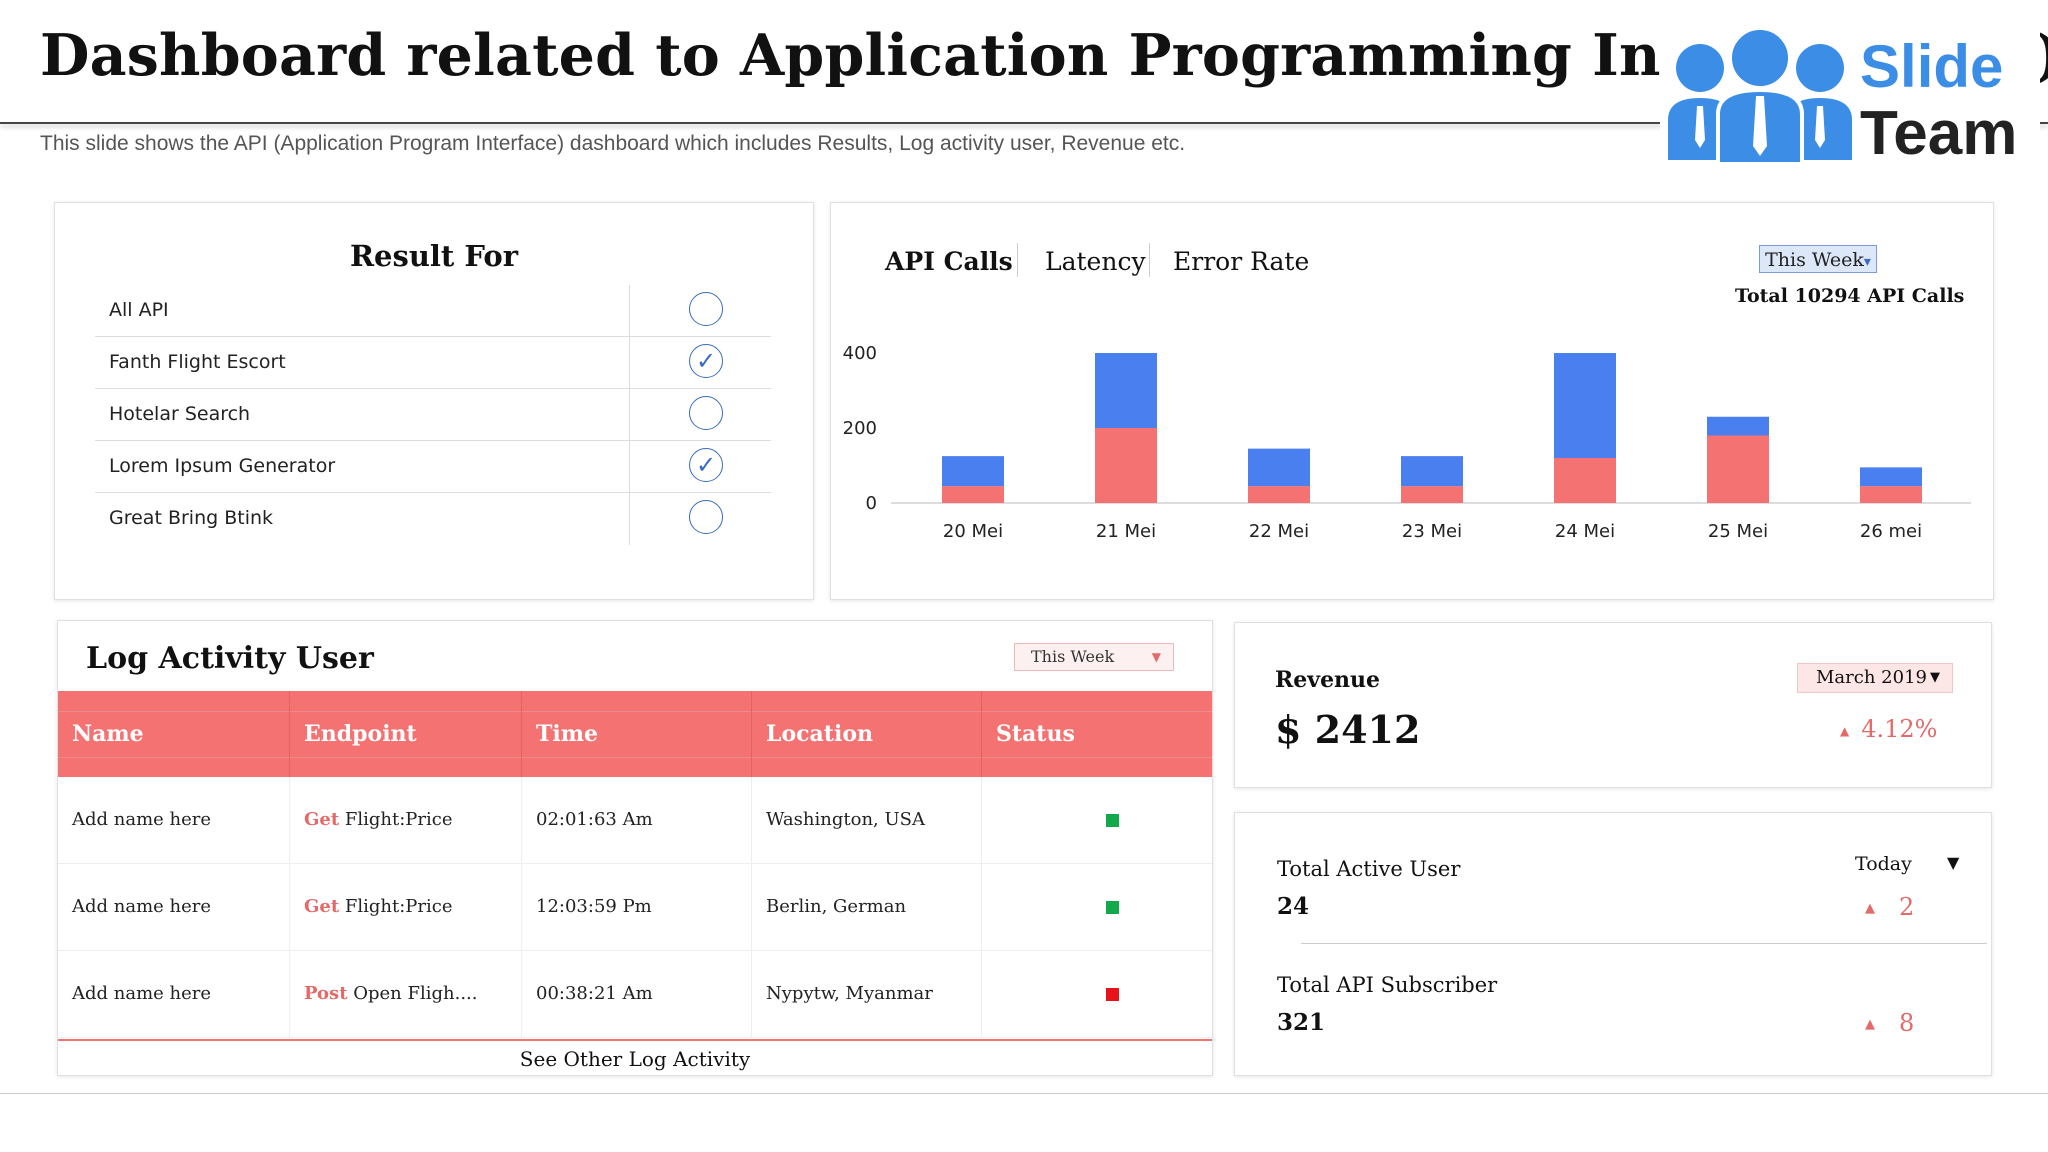 This screenshot has height=1152, width=2048. I want to click on revenue-period-dropdown: March 2019 ▼, so click(1875, 678).